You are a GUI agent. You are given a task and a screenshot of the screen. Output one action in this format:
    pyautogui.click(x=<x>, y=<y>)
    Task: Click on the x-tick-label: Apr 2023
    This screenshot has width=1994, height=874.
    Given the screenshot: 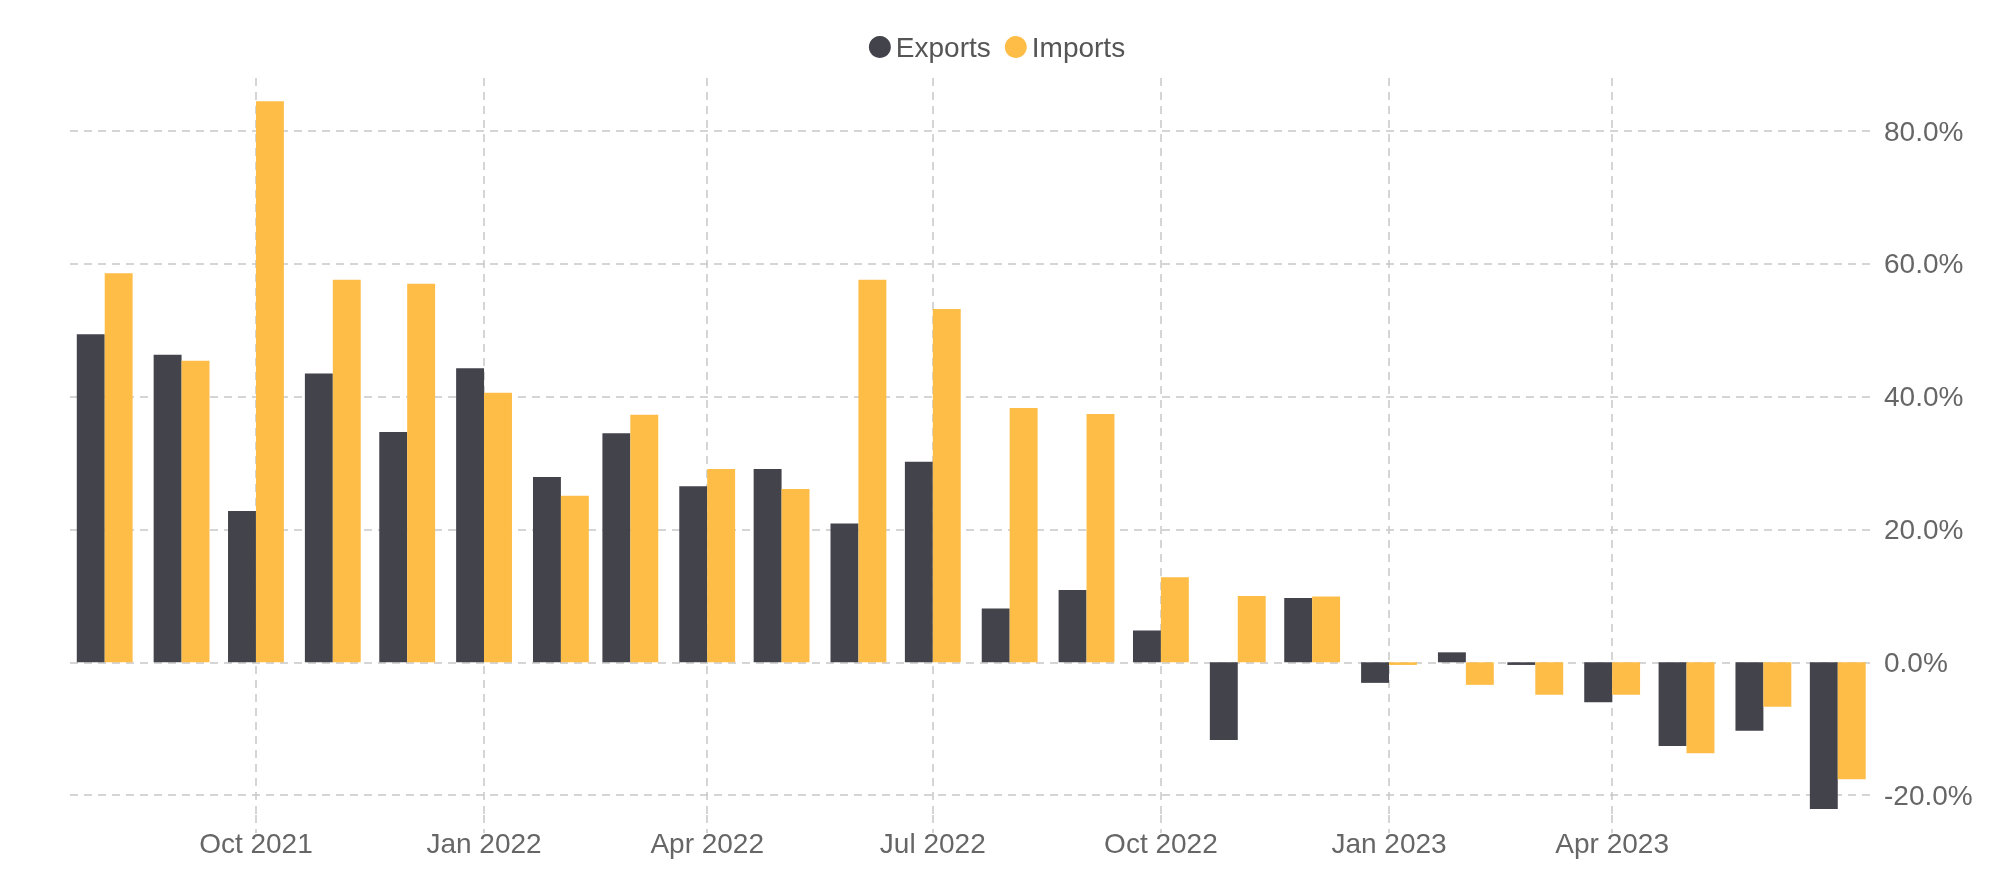 What is the action you would take?
    pyautogui.click(x=1612, y=843)
    